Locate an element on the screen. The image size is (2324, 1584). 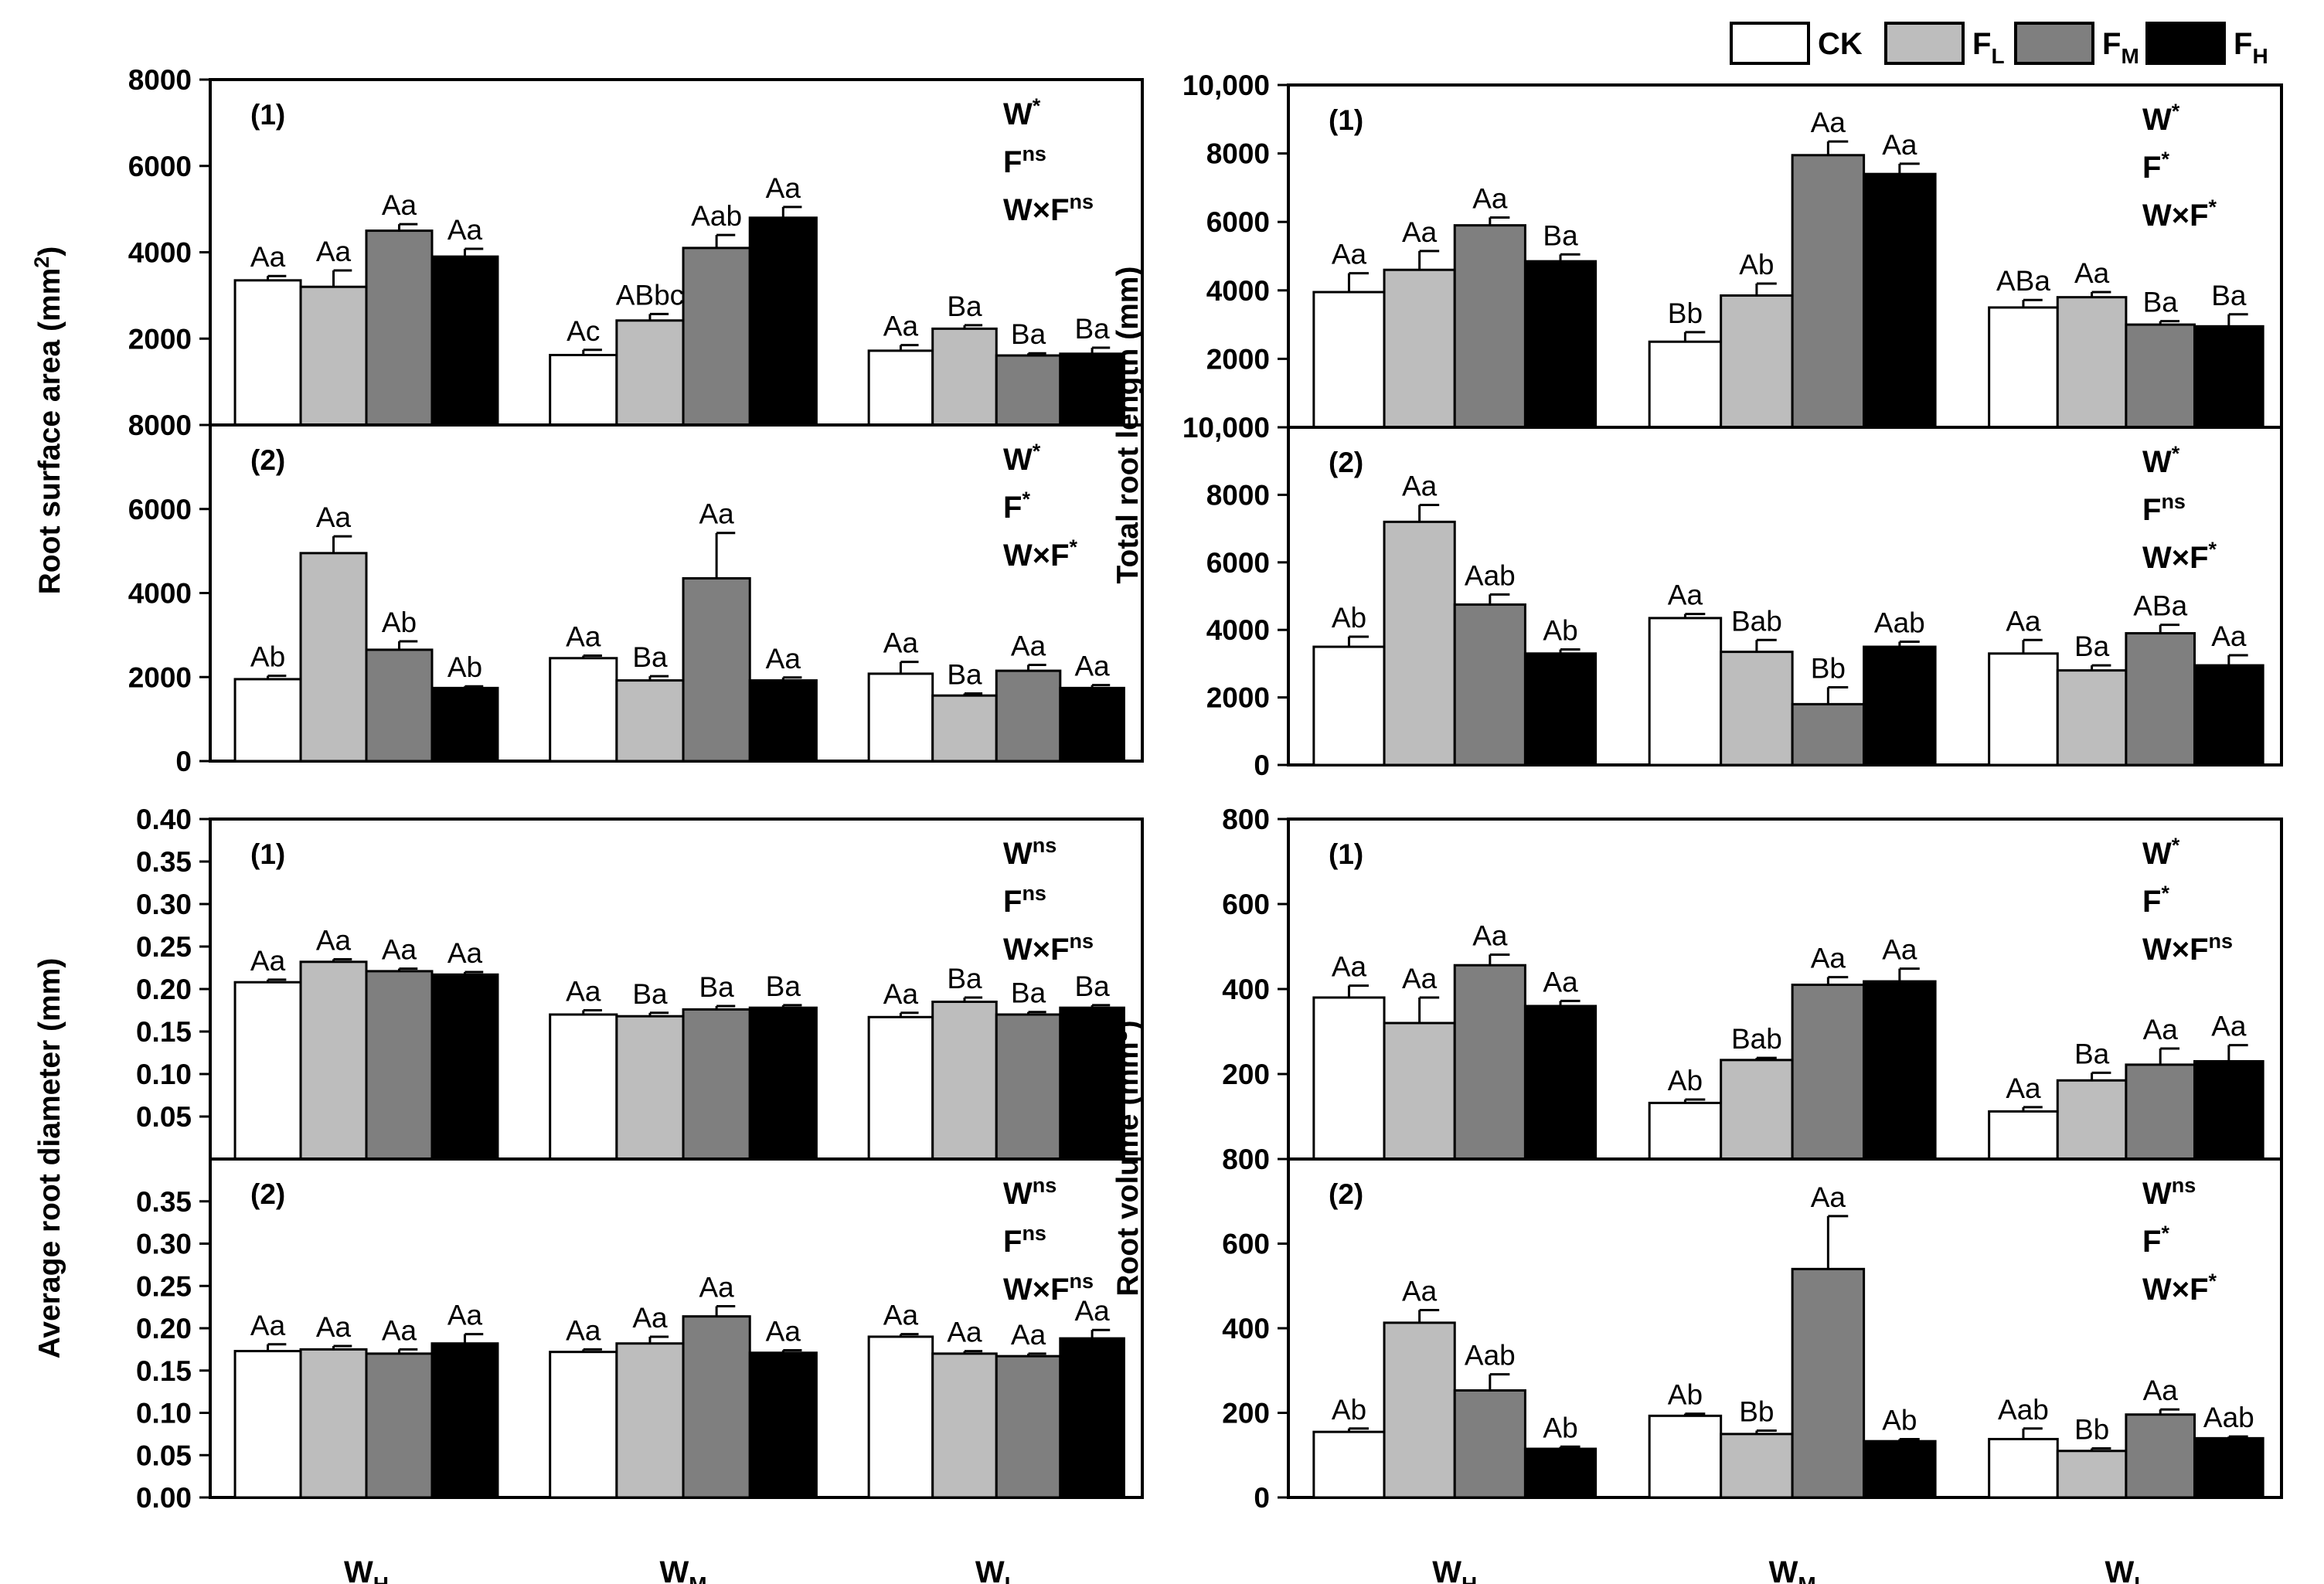
stat-label: Fns is located at coordinates (1024, 900).